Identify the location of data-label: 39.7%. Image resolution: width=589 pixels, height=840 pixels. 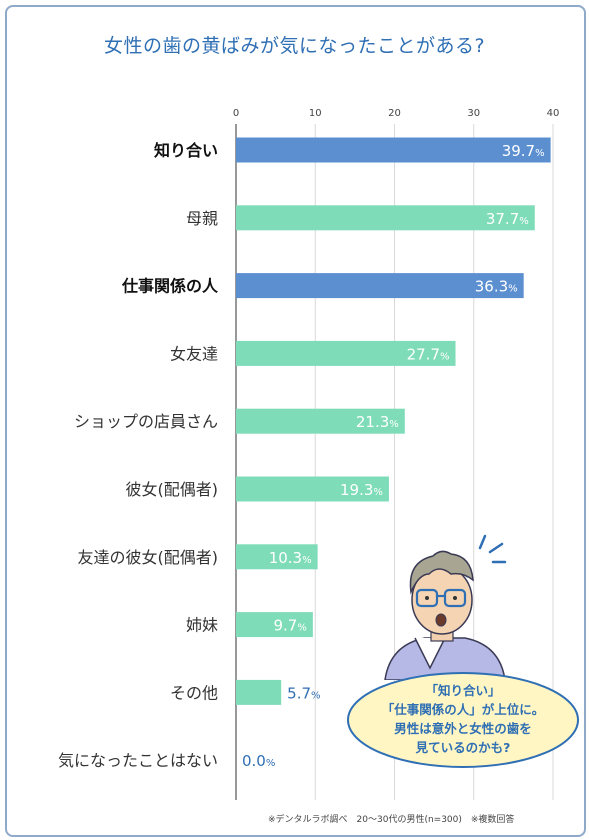
(523, 151).